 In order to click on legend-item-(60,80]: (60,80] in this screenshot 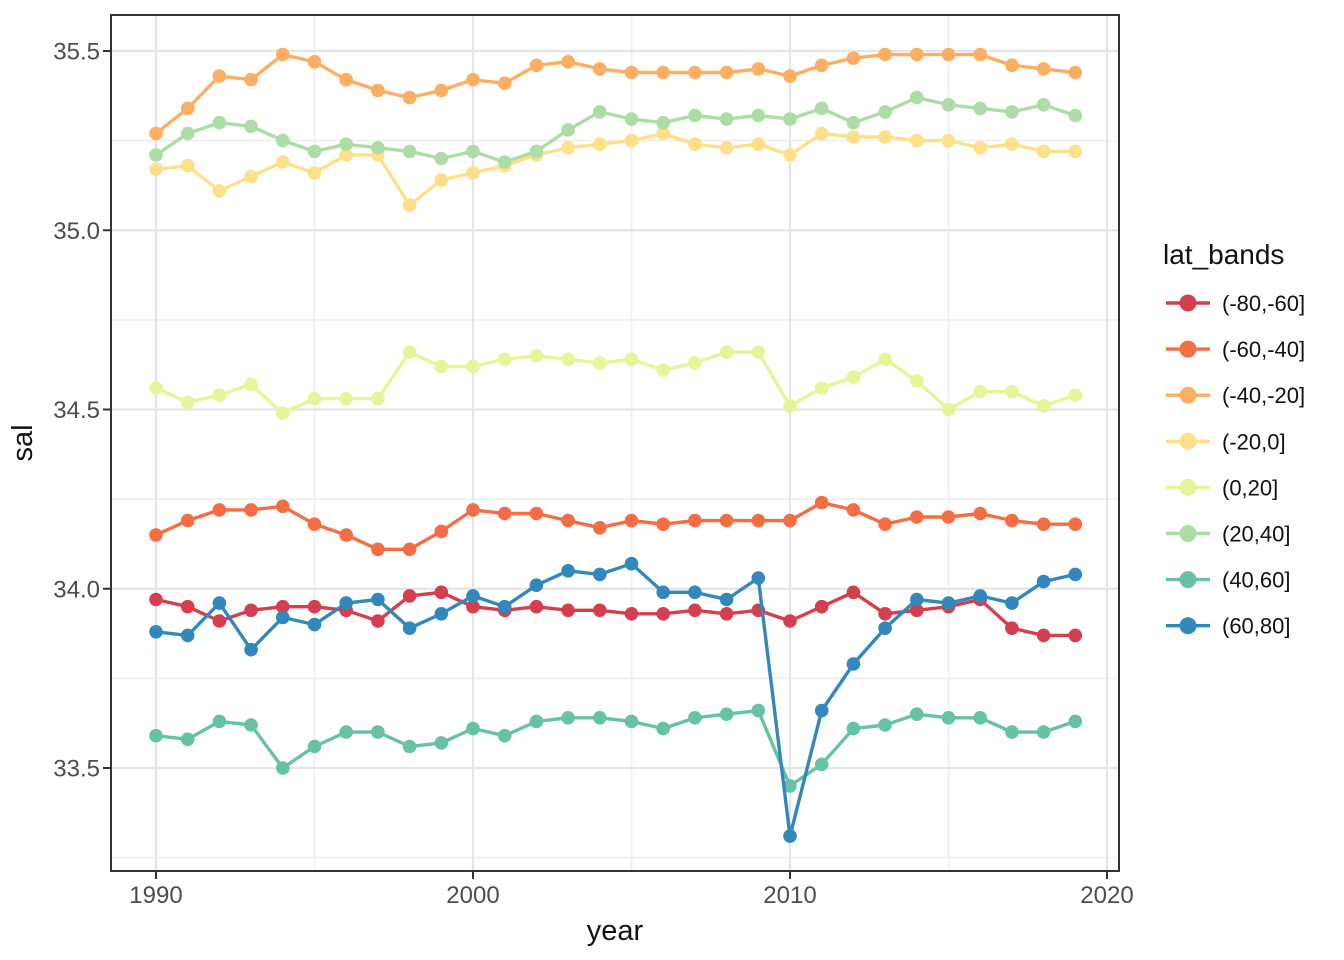, I will do `click(1228, 626)`.